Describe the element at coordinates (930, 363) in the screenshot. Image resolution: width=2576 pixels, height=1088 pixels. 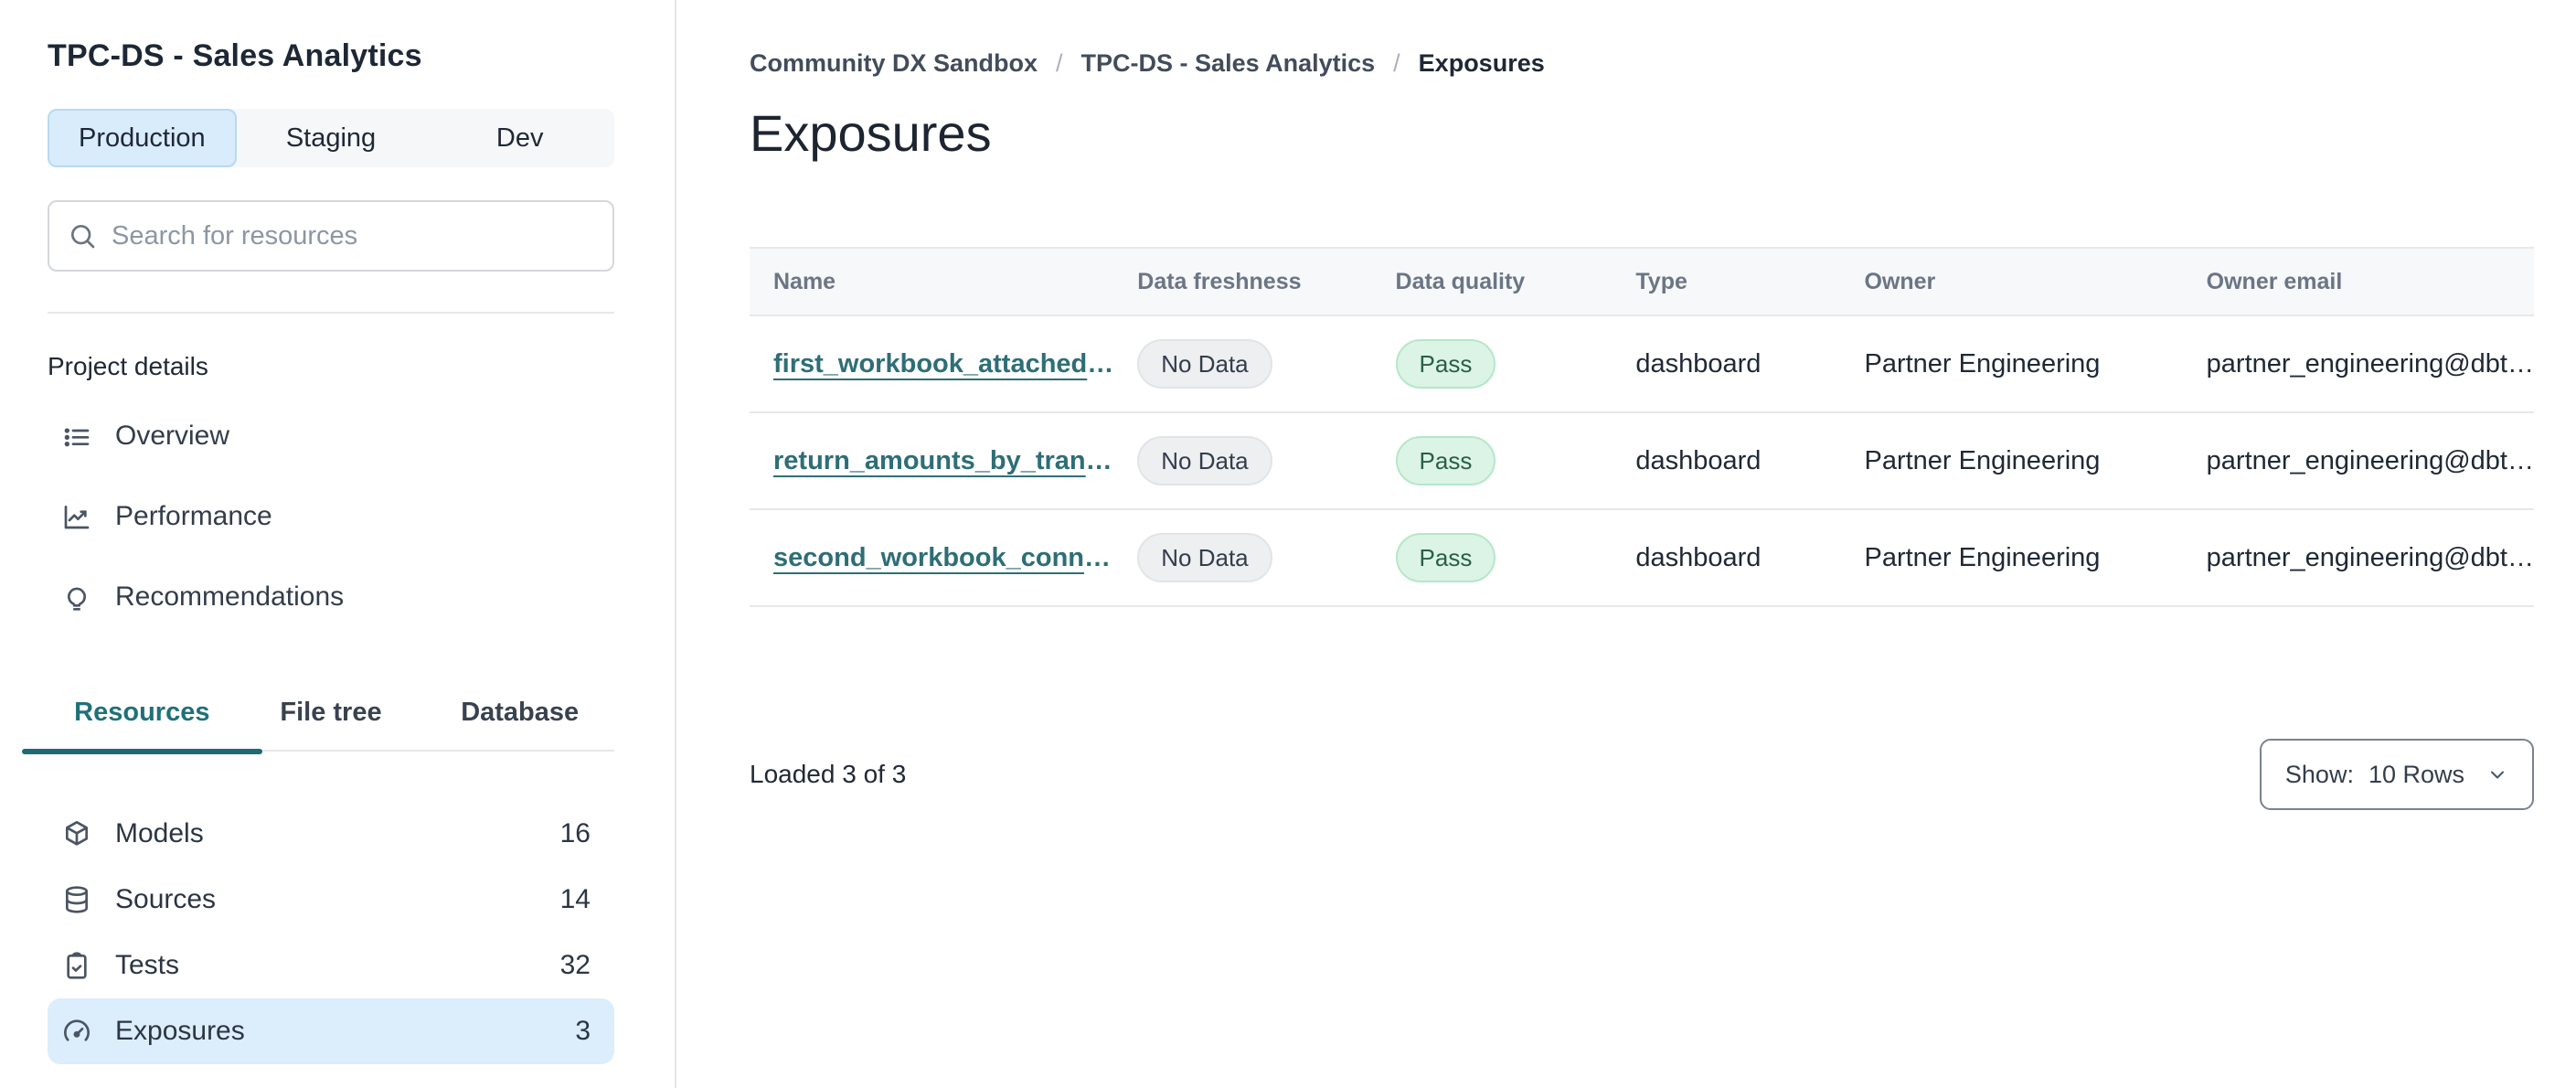
I see `exposure-name-text: first_workbook_attached` at that location.